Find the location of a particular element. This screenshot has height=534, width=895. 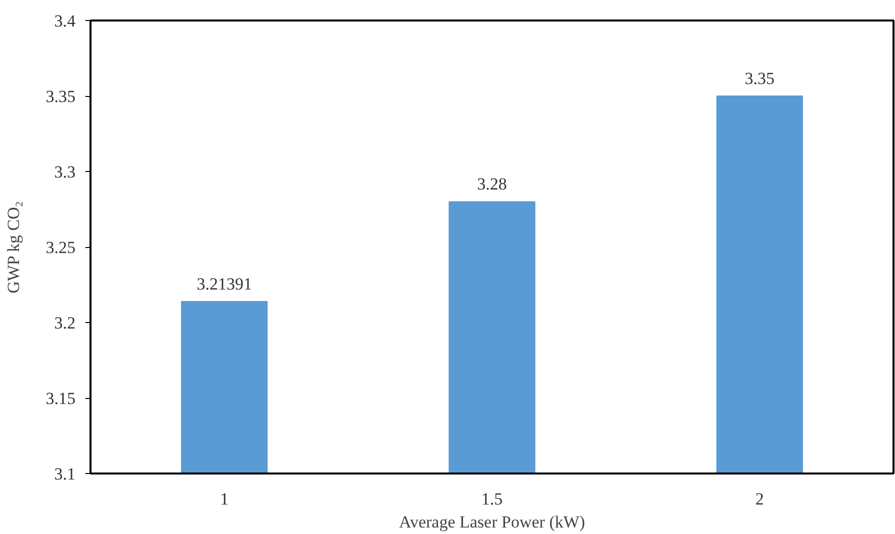

x-tick-label: 1 is located at coordinates (224, 499).